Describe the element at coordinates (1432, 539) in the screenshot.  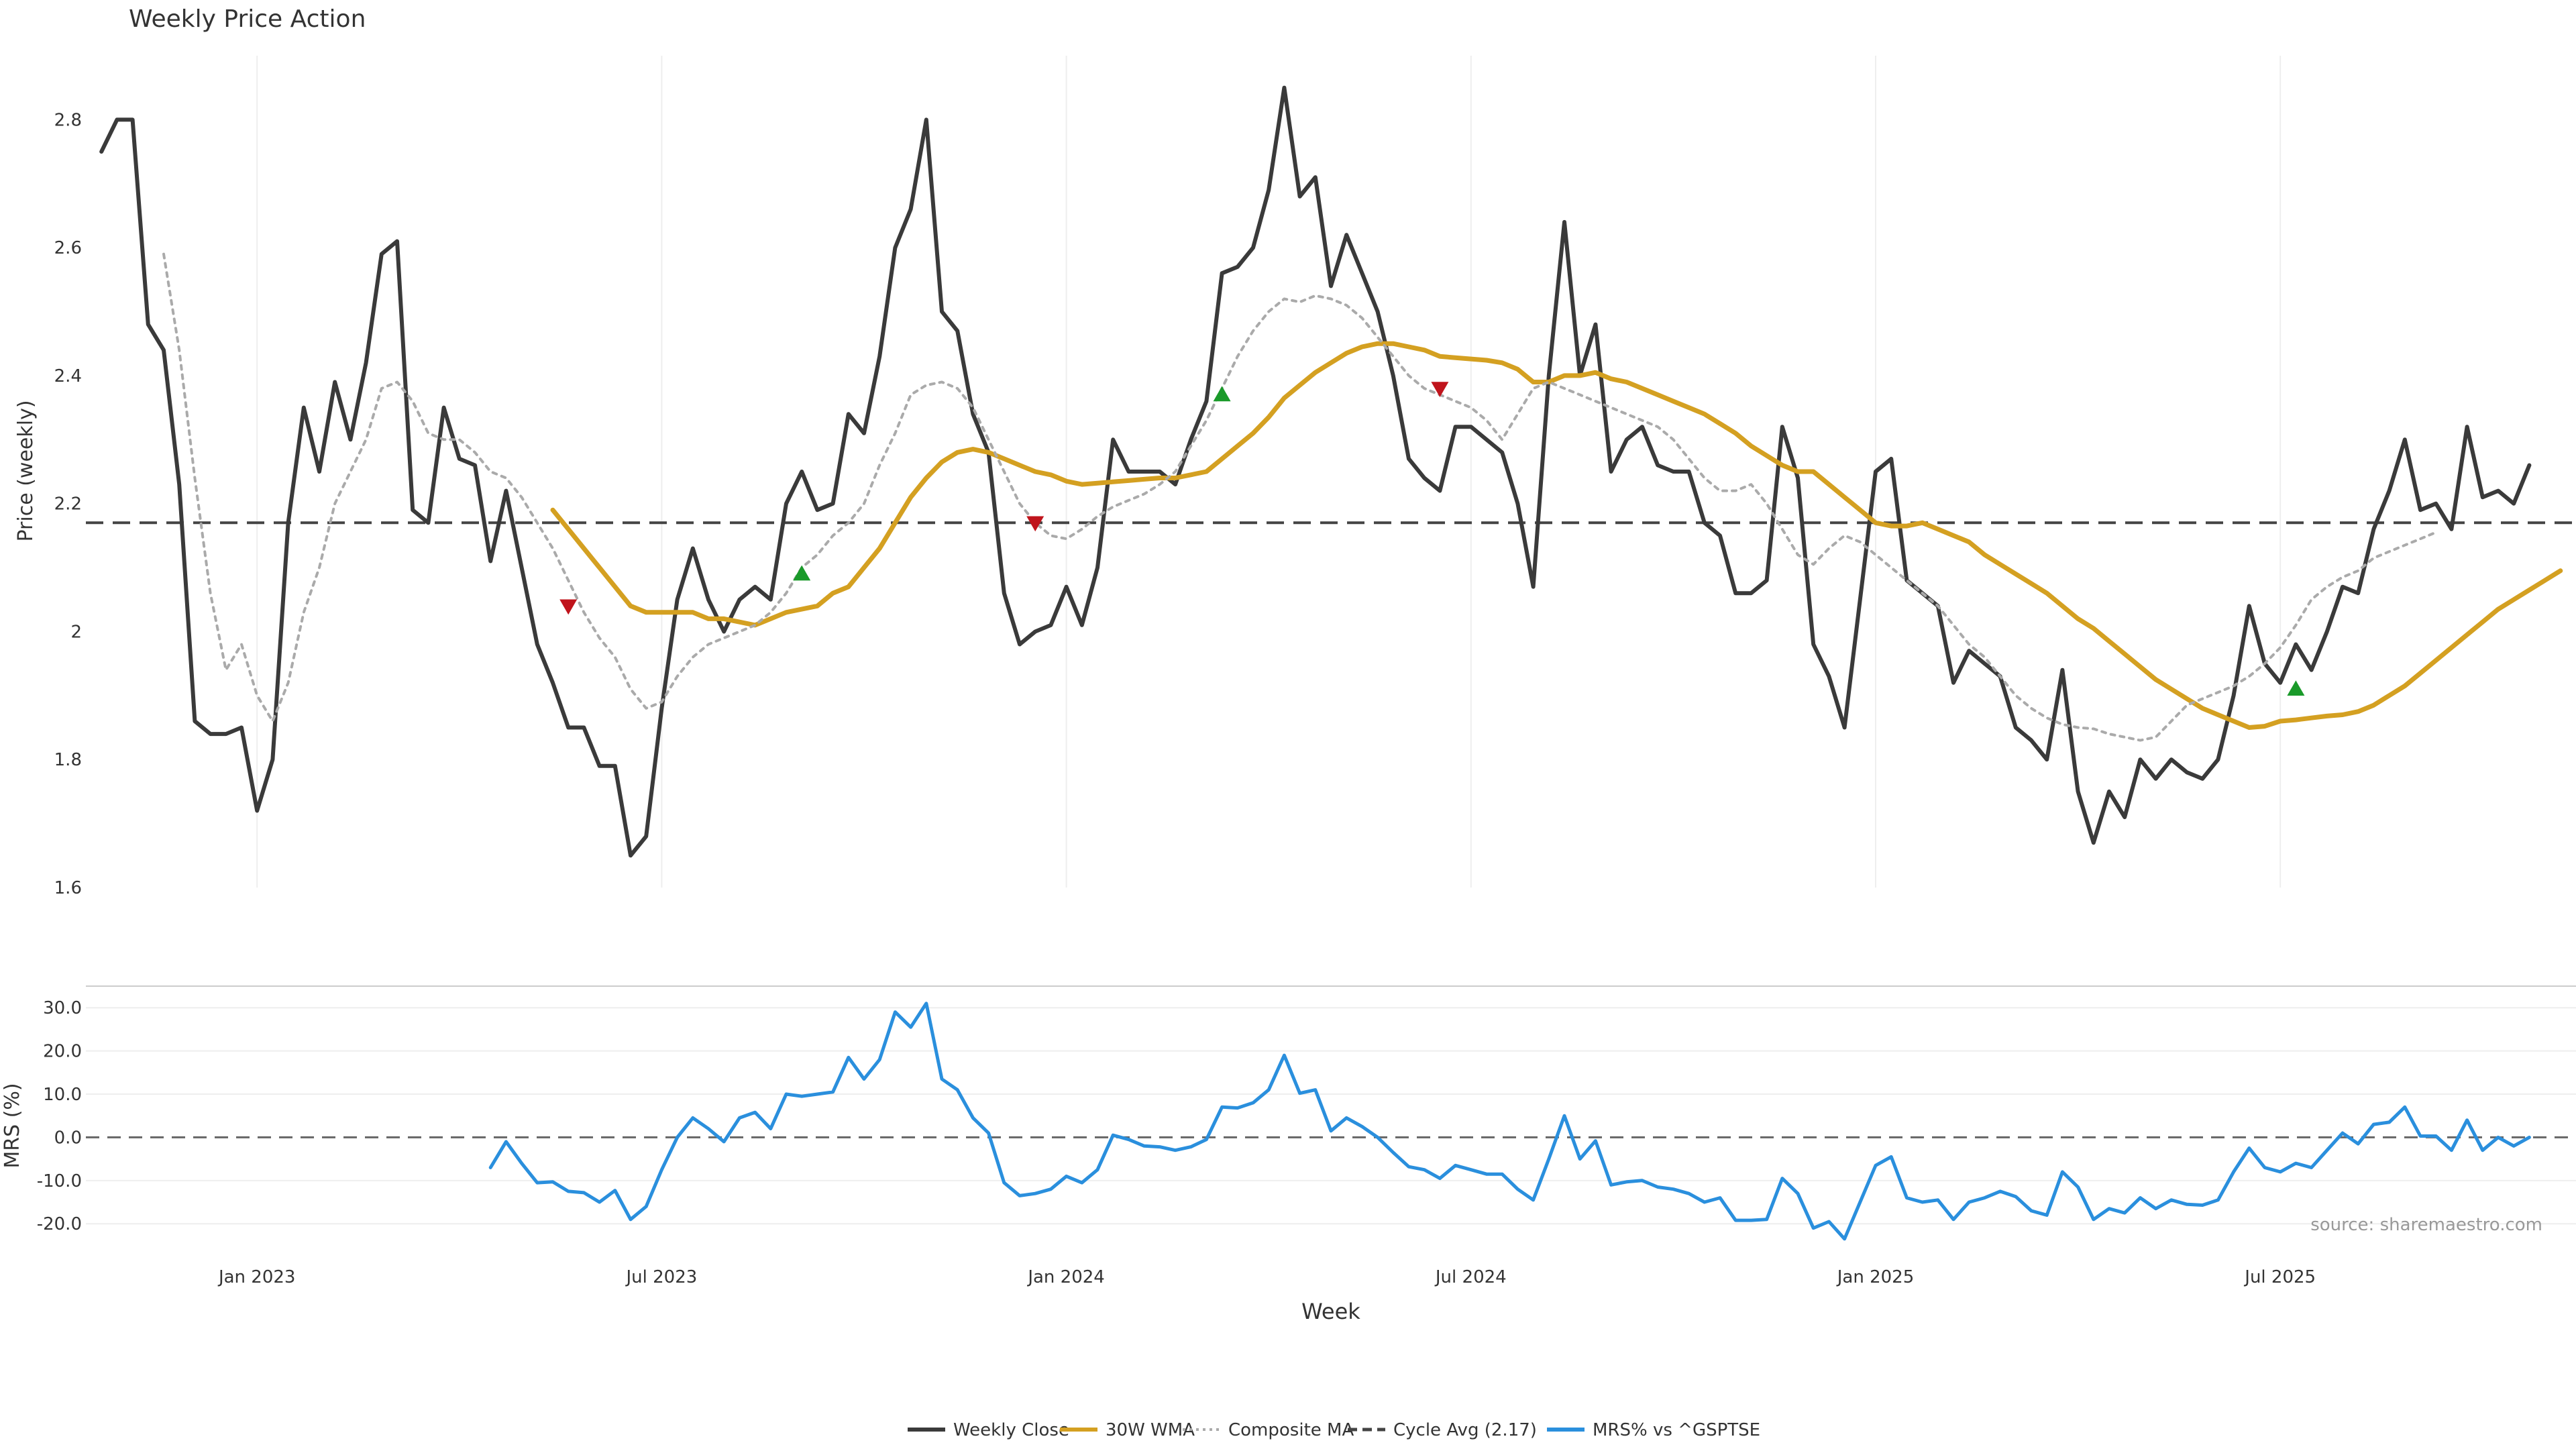
I see `signal-markers` at that location.